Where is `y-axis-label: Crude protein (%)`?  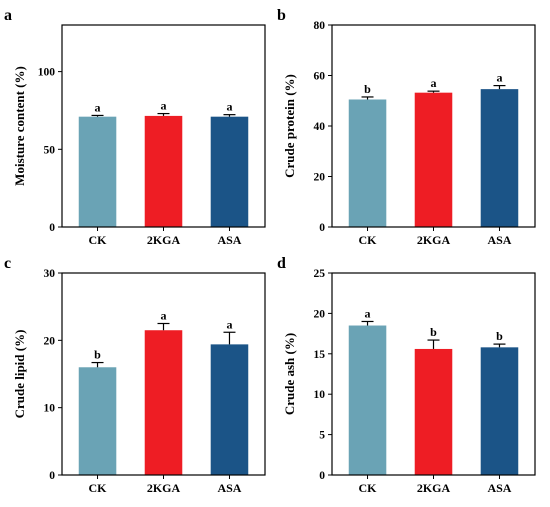
y-axis-label: Crude protein (%) is located at coordinates (289, 126).